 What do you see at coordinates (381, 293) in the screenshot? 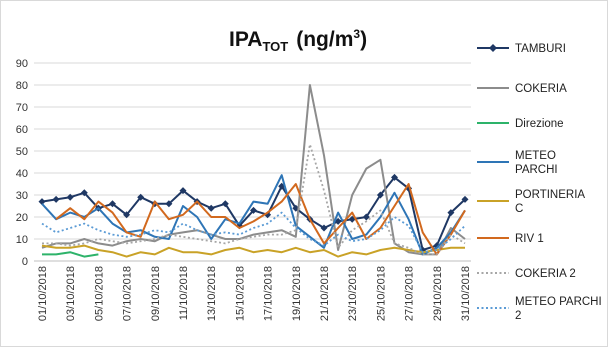
I see `x-tick-label: 25/10/2018` at bounding box center [381, 293].